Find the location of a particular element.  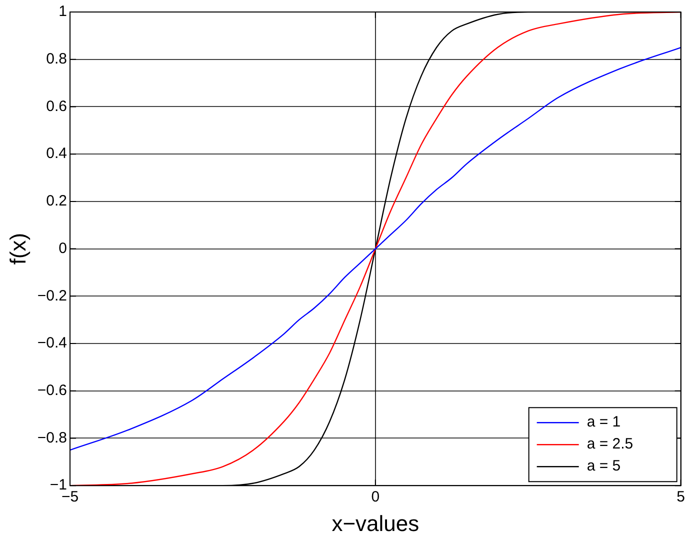

y-tick-label: −0.8 is located at coordinates (52, 437).